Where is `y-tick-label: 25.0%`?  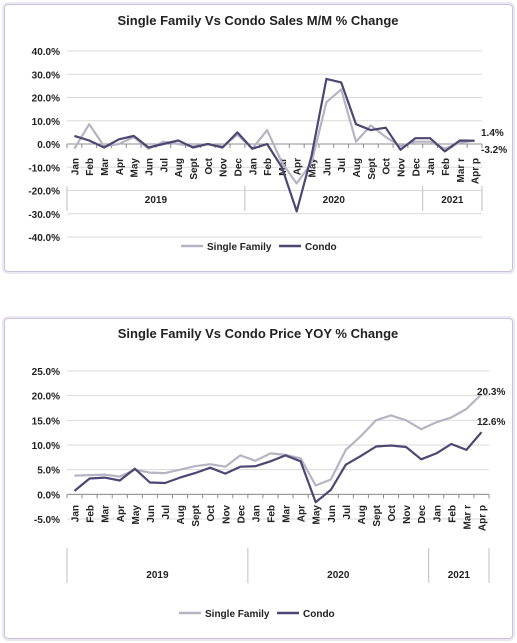 y-tick-label: 25.0% is located at coordinates (46, 372).